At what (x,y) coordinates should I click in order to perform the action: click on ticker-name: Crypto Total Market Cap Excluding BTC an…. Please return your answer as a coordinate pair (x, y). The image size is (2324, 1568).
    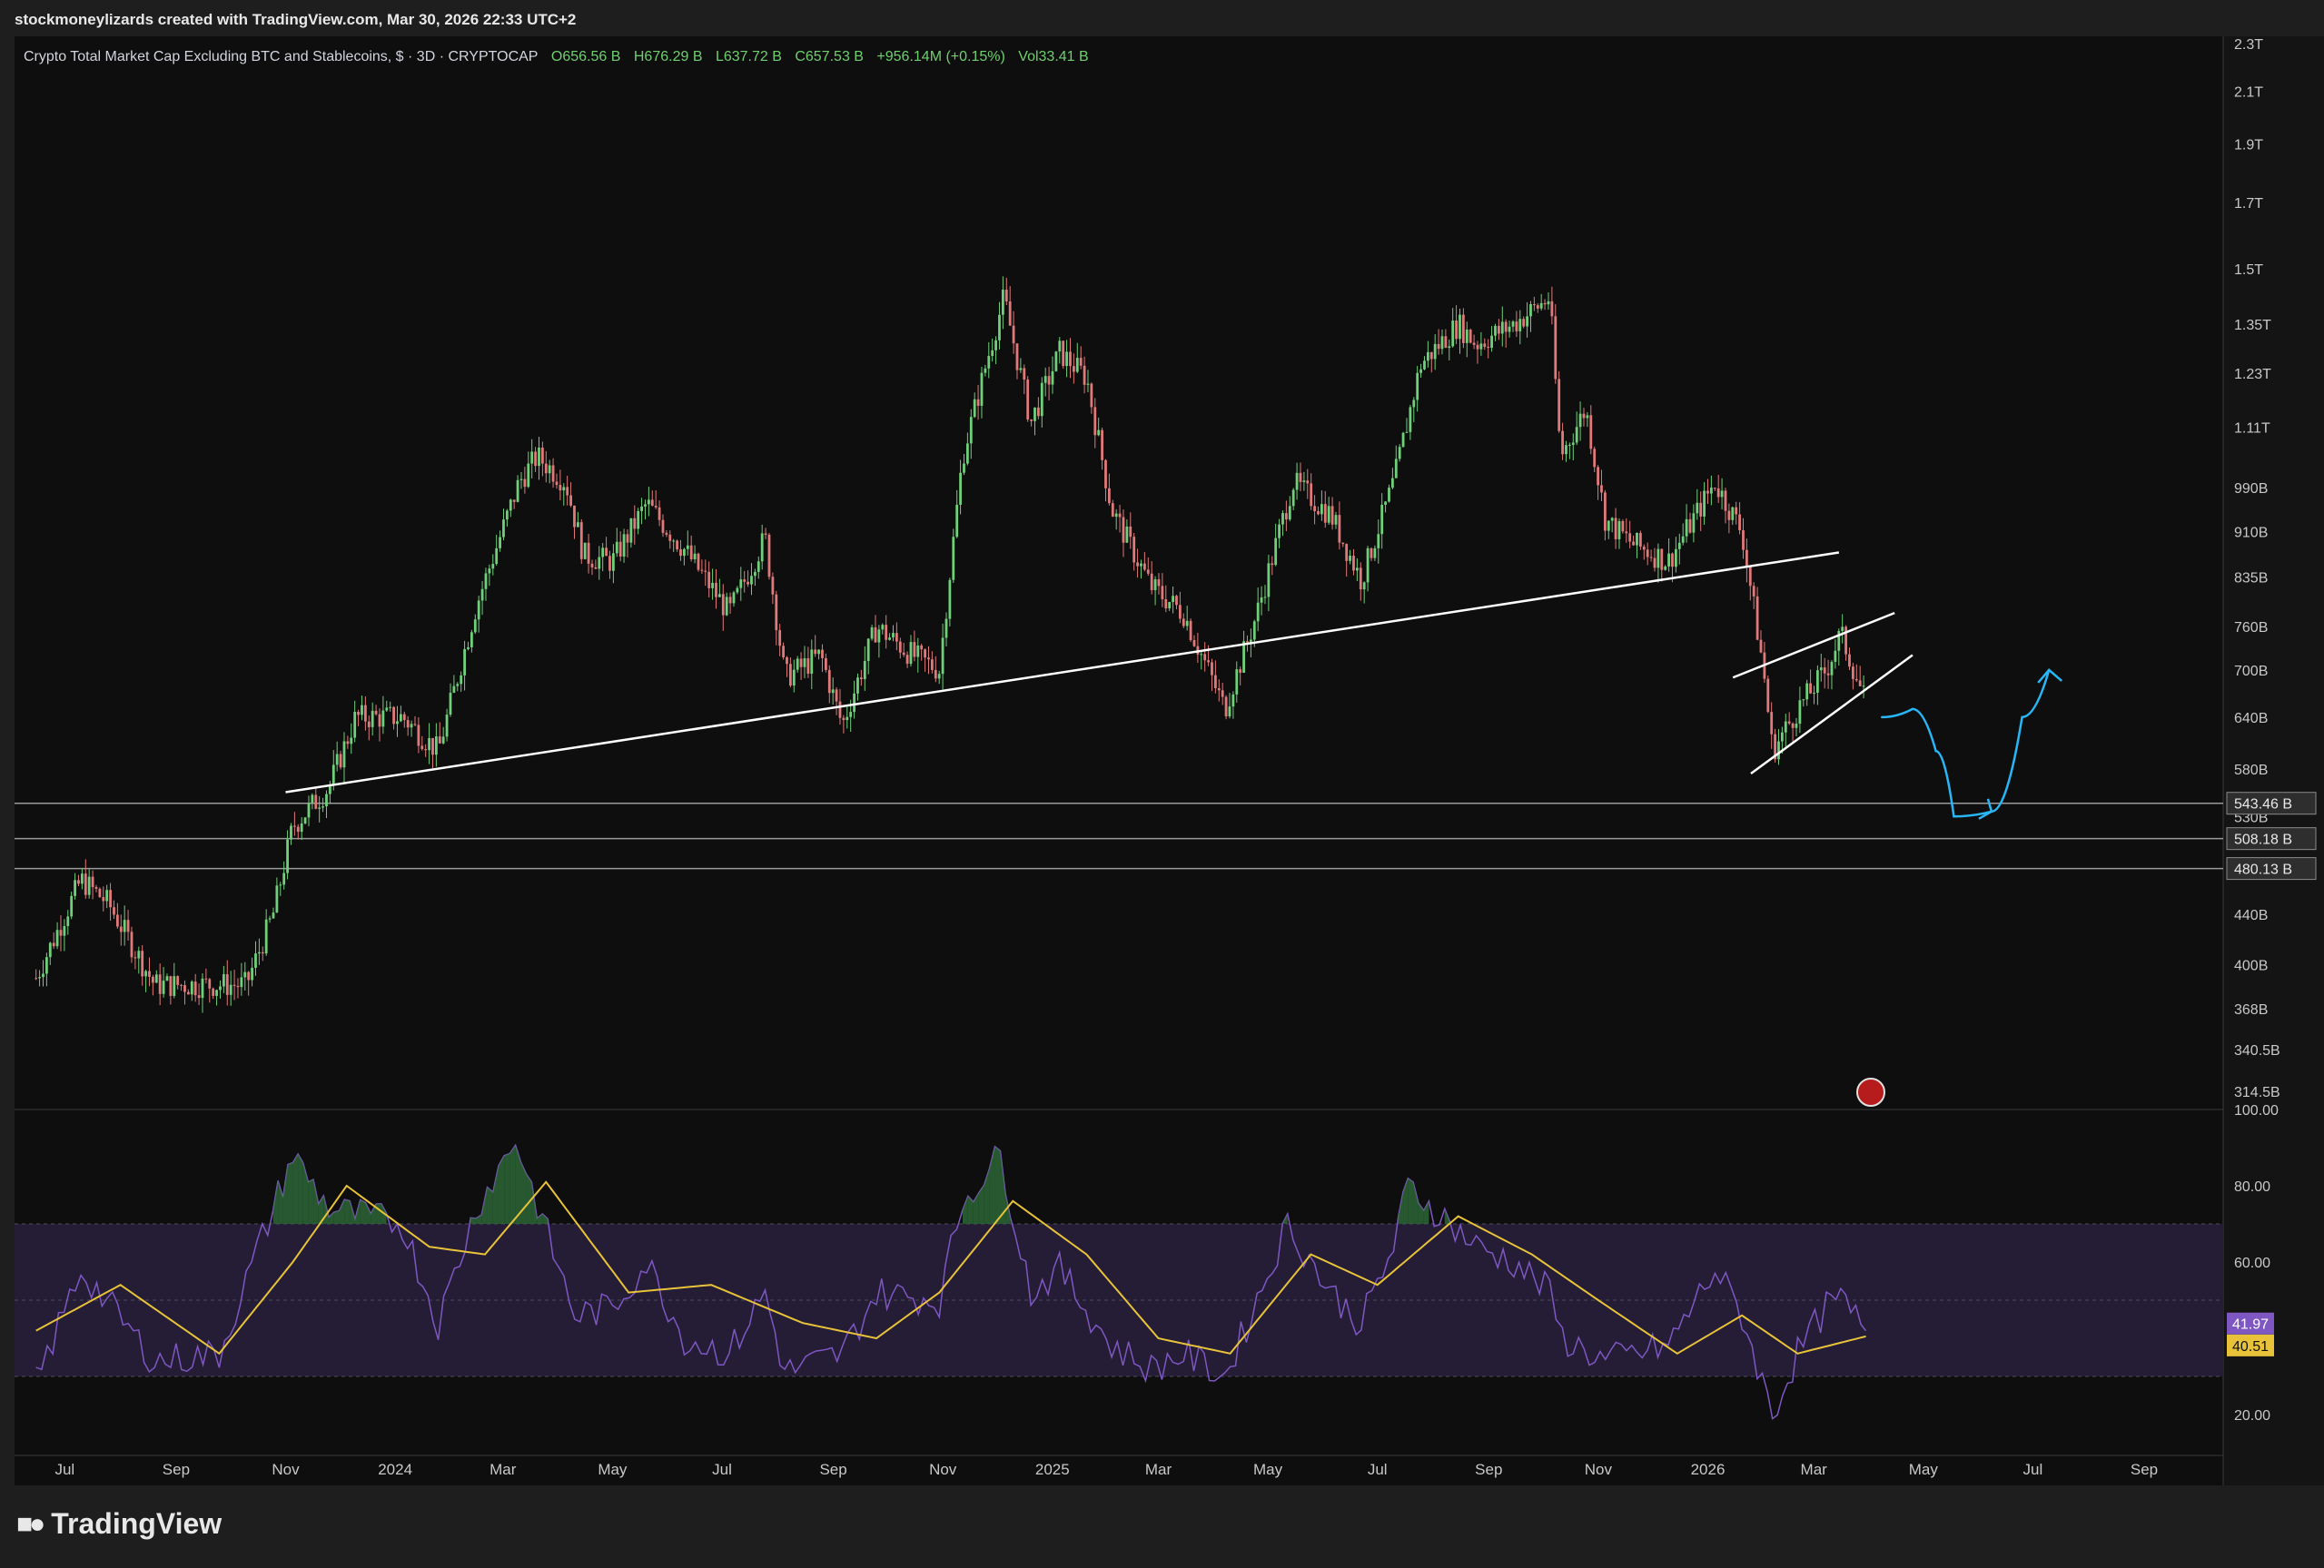
    Looking at the image, I should click on (281, 56).